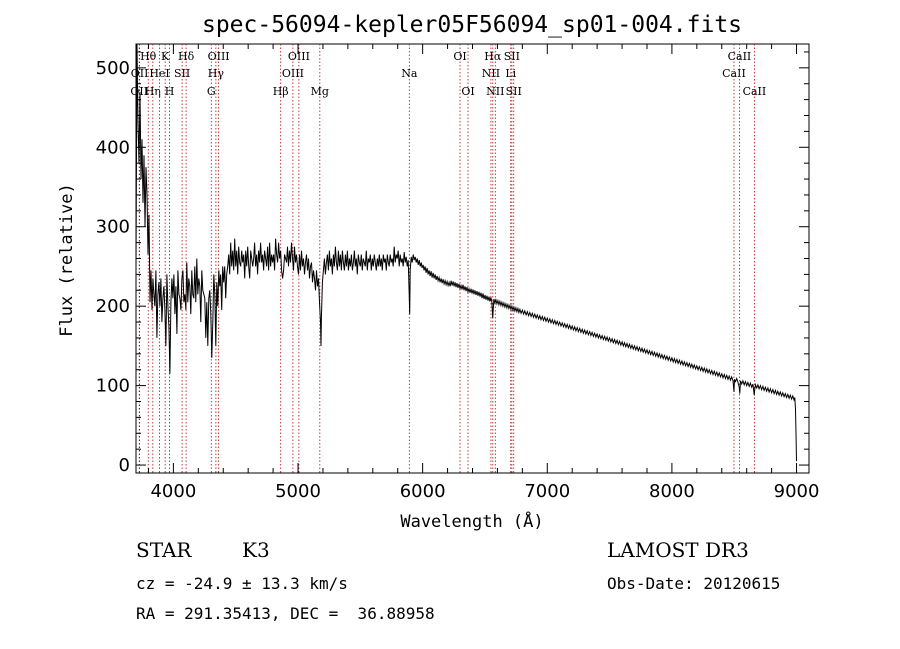  I want to click on y-tick-label: 0, so click(124, 465).